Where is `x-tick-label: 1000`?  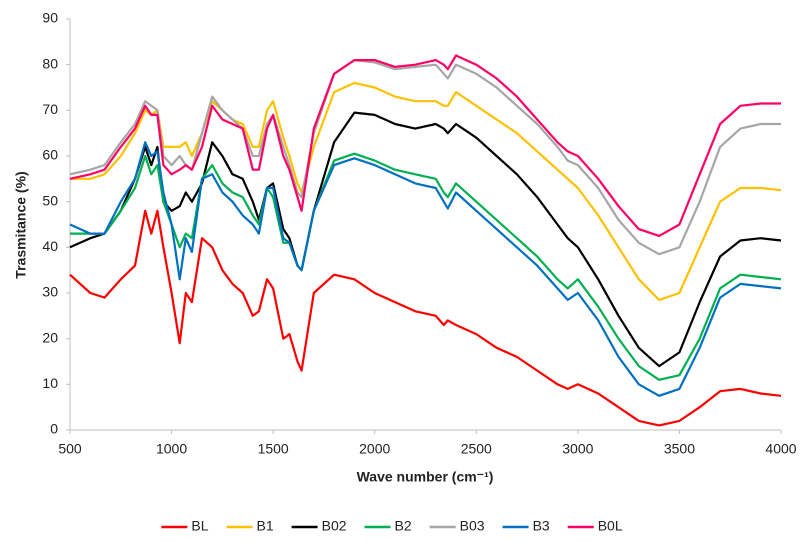 x-tick-label: 1000 is located at coordinates (171, 449).